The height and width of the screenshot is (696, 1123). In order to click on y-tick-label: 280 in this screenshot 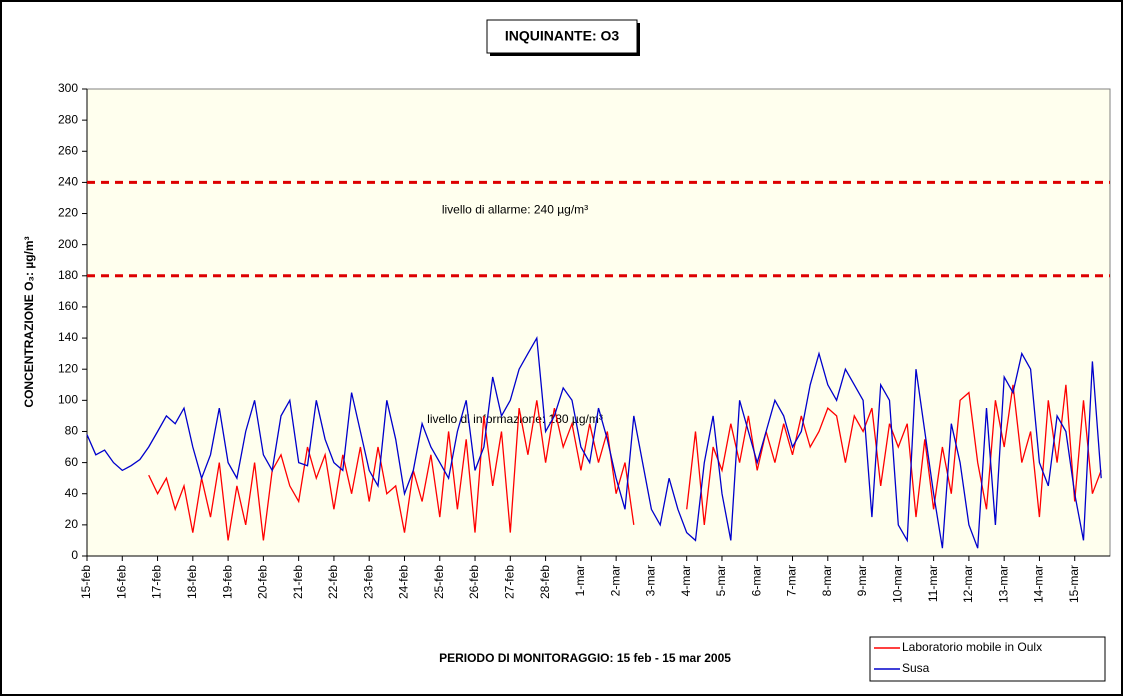, I will do `click(68, 119)`.